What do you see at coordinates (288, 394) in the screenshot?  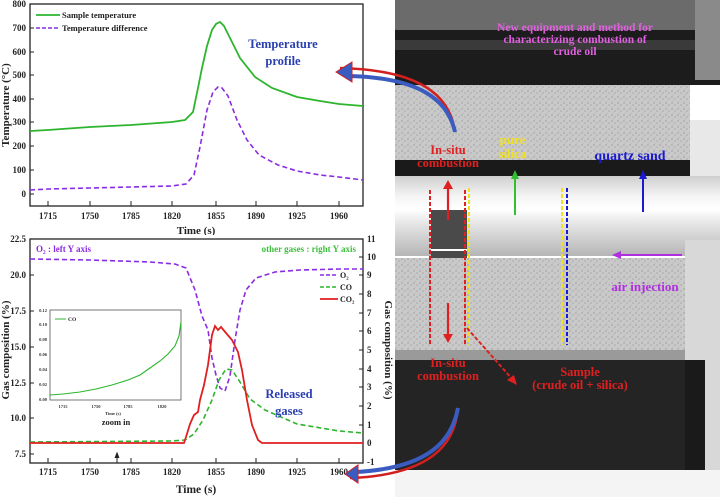 I see `released-gases-label: Released` at bounding box center [288, 394].